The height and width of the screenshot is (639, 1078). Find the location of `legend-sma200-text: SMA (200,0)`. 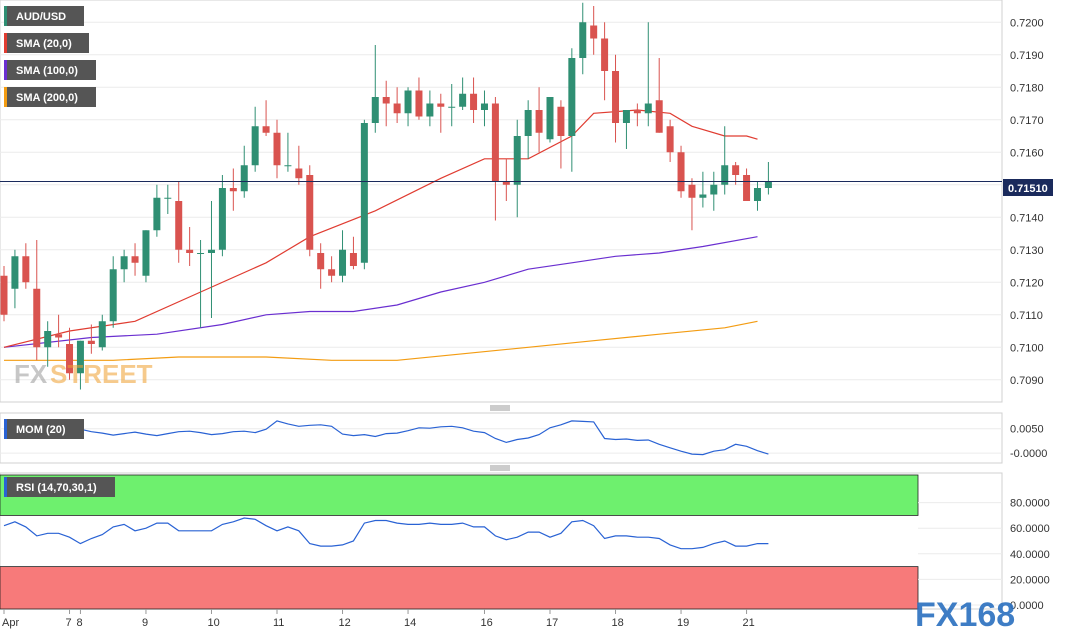

legend-sma200-text: SMA (200,0) is located at coordinates (47, 98).